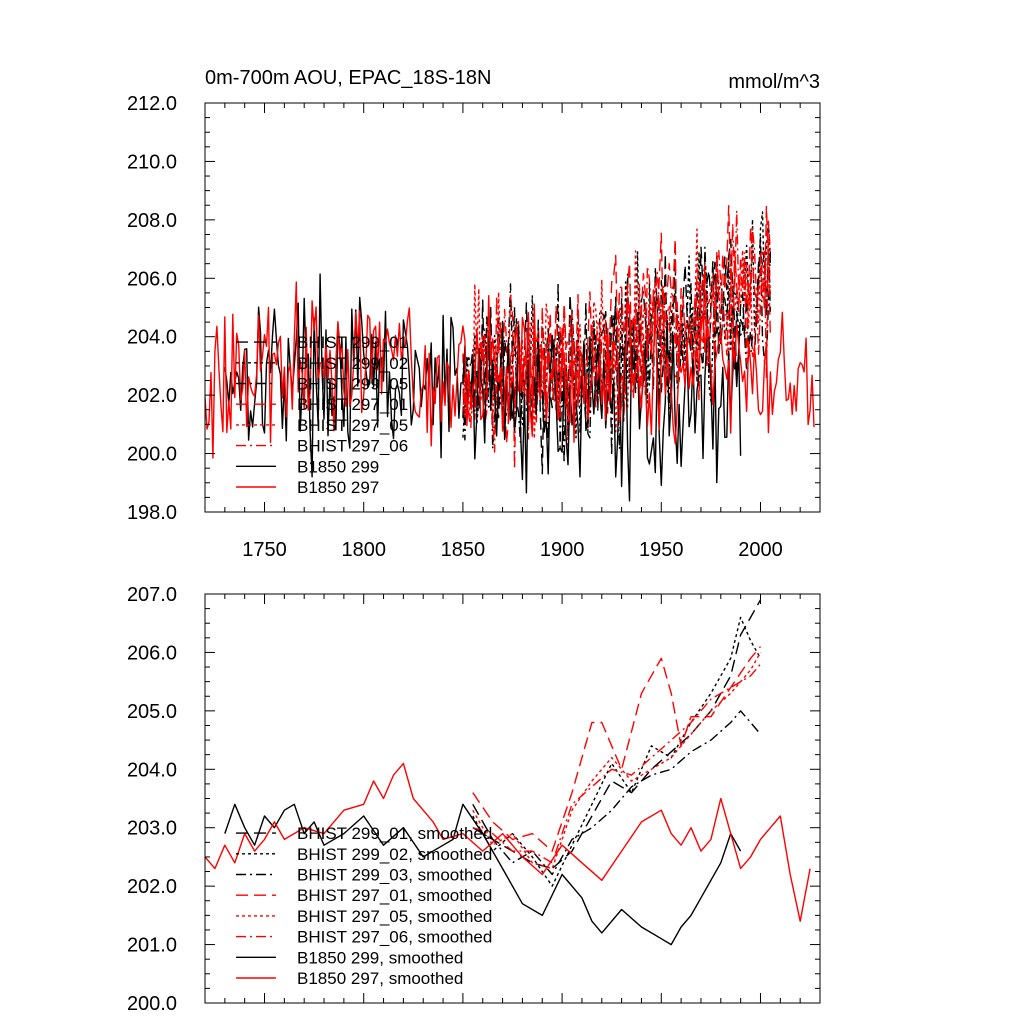  I want to click on legend-label: BHIST 297_06, so click(352, 446).